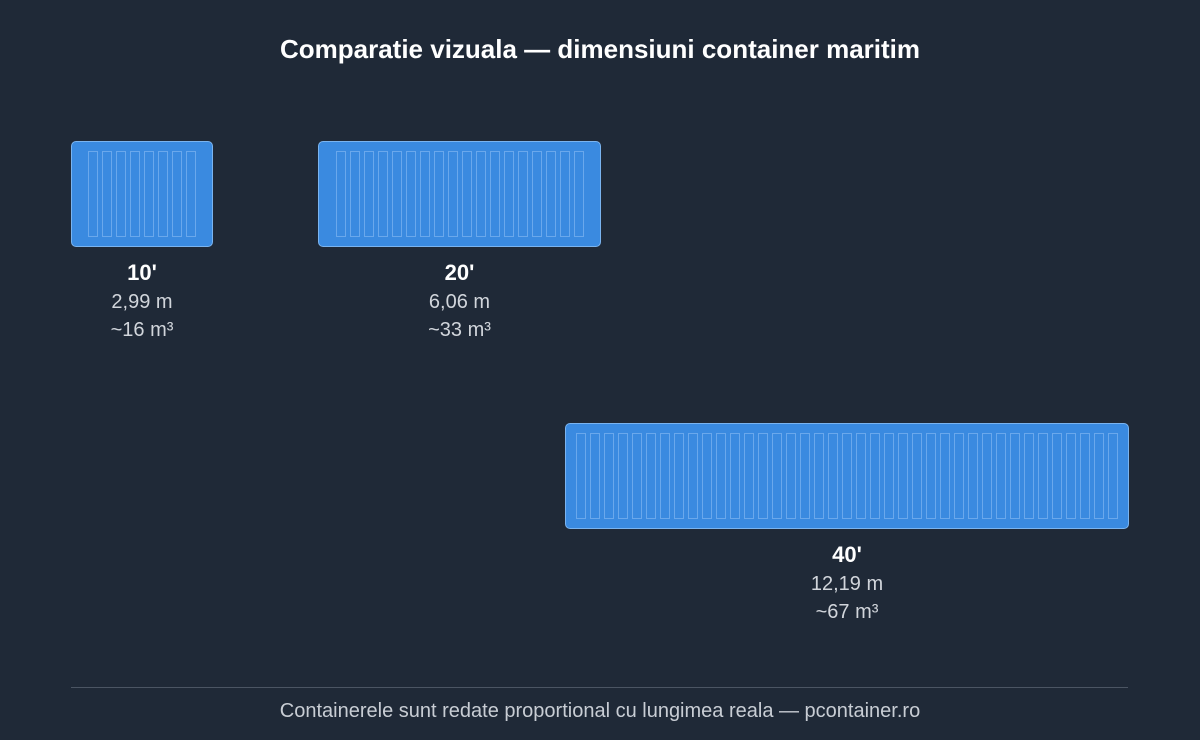 This screenshot has height=740, width=1200. I want to click on container-name: 40', so click(847, 554).